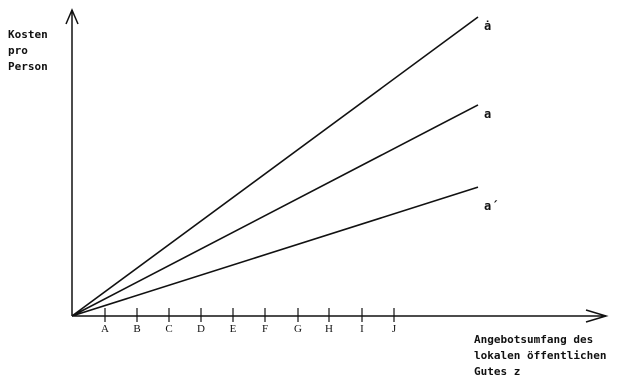 The height and width of the screenshot is (379, 636). What do you see at coordinates (597, 316) in the screenshot?
I see `x-axis-arrow` at bounding box center [597, 316].